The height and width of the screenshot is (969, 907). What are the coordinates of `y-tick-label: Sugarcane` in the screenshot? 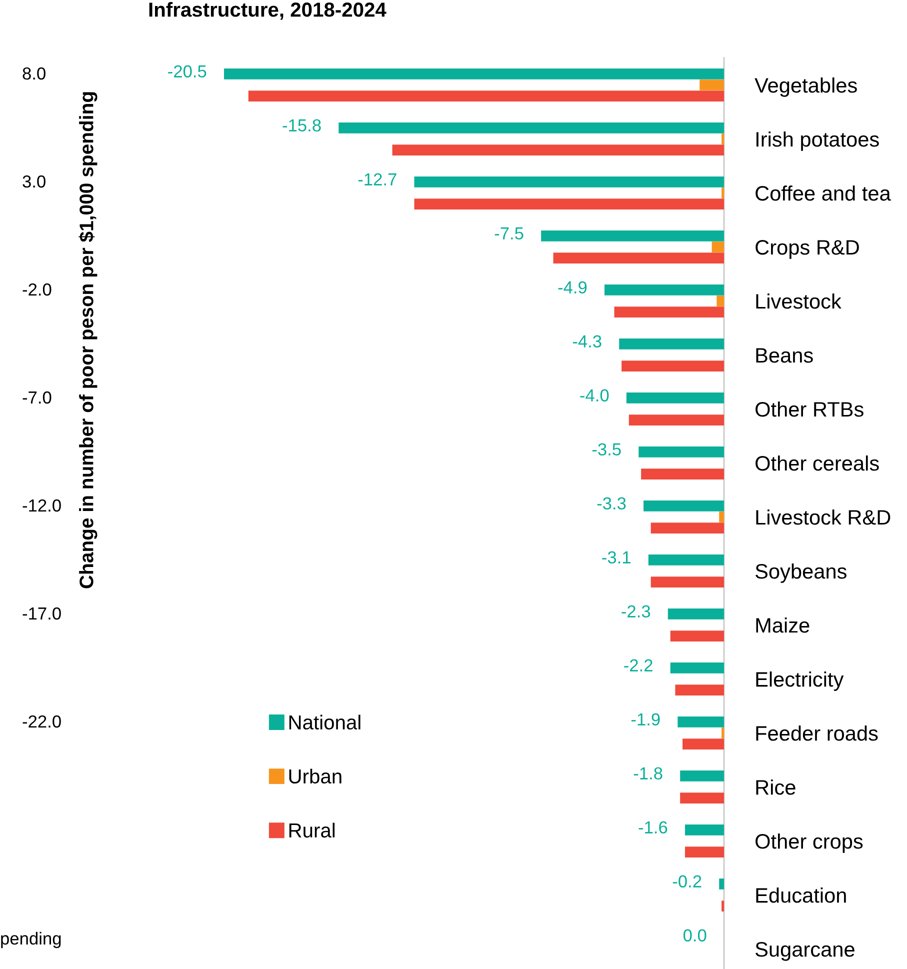 It's located at (805, 951).